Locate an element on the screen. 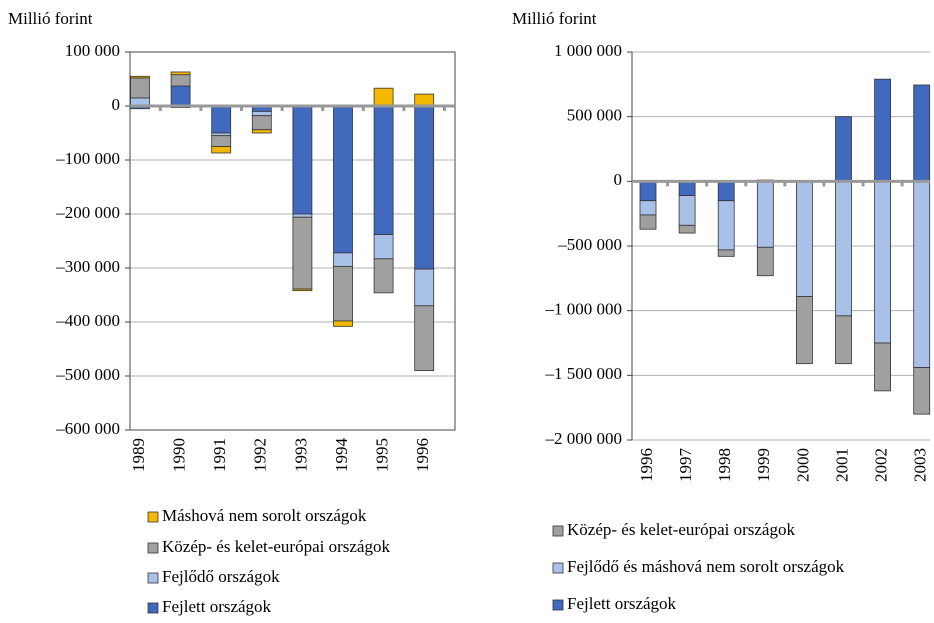 This screenshot has width=934, height=623. y-tick-label: –2 000 000 is located at coordinates (584, 438).